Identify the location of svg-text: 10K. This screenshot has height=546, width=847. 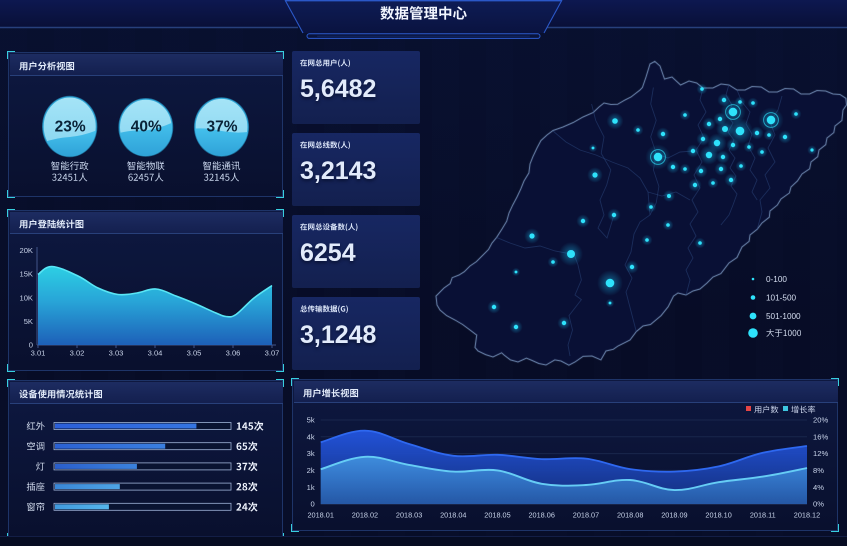
(26, 297).